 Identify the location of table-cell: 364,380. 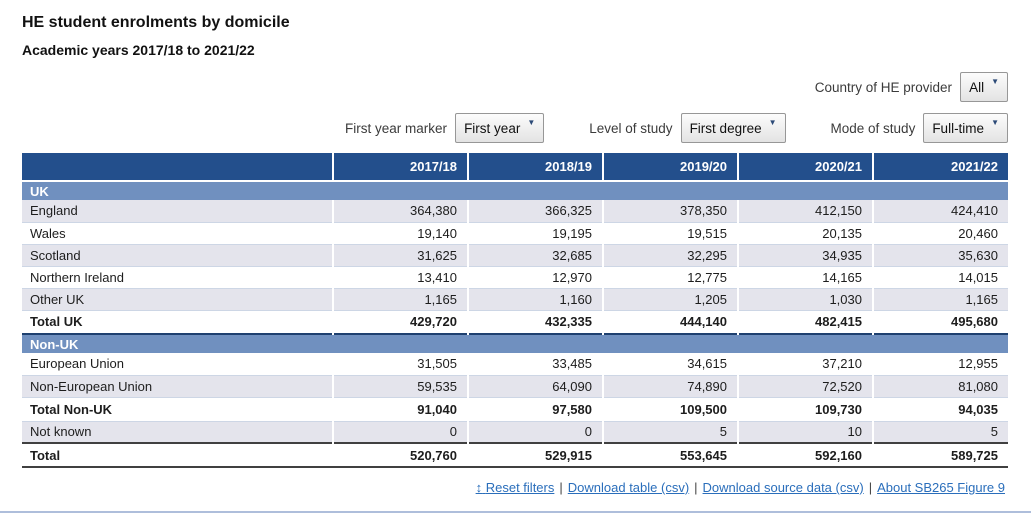
(400, 211).